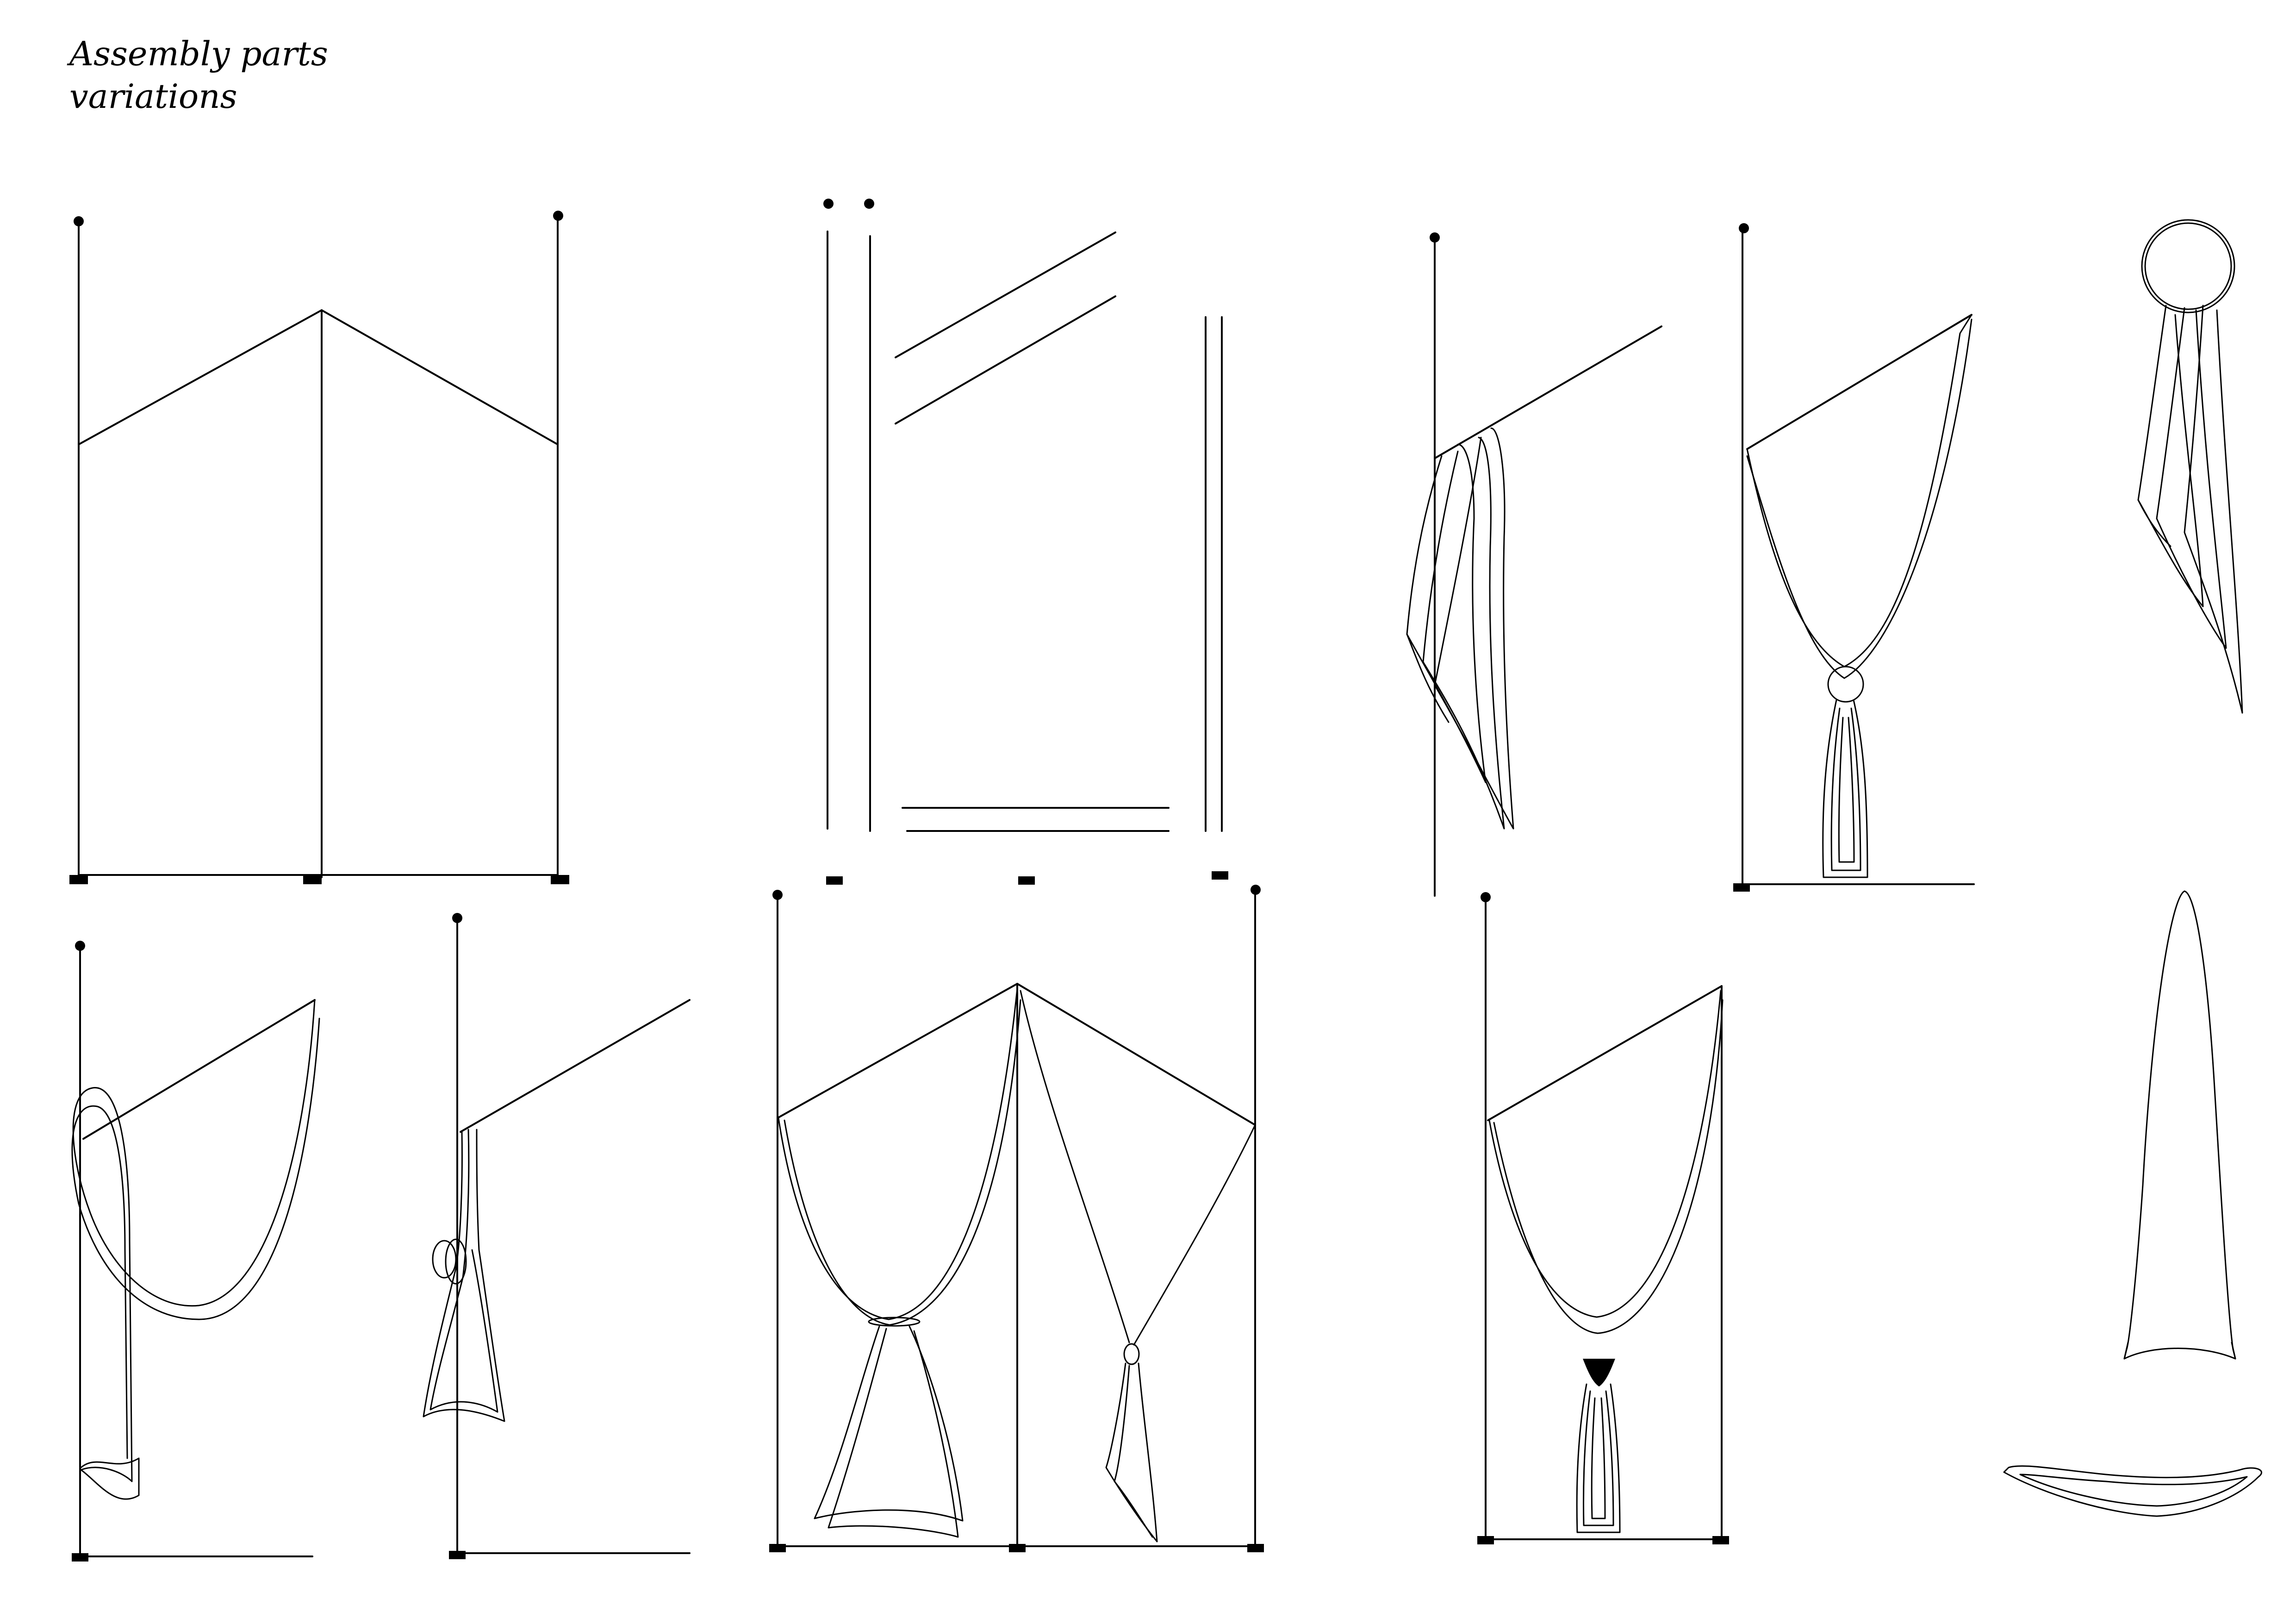 Image resolution: width=2296 pixels, height=1624 pixels. Describe the element at coordinates (198, 53) in the screenshot. I see `title-line-1: Assembly parts` at that location.